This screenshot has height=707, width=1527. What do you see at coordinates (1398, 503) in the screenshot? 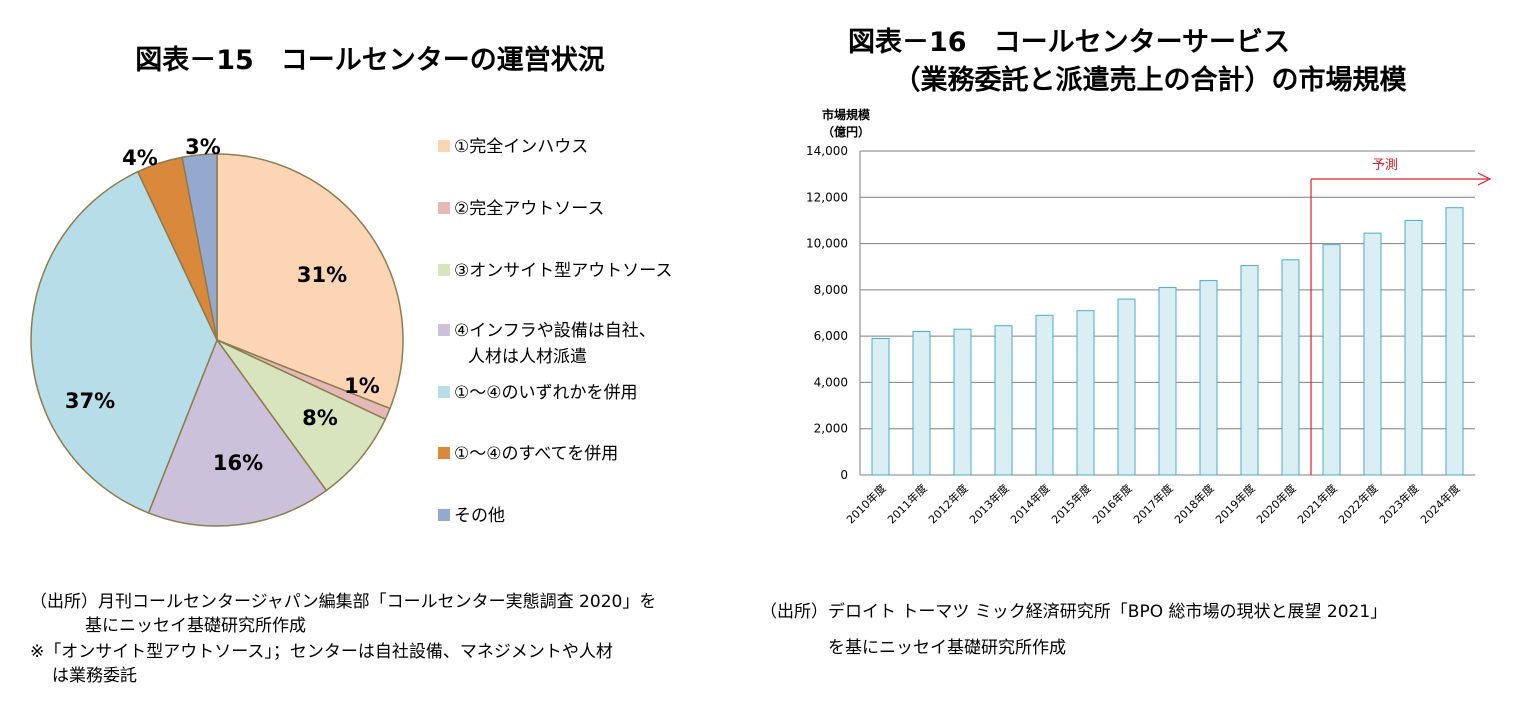
I see `x-tick-label: 2023年度` at bounding box center [1398, 503].